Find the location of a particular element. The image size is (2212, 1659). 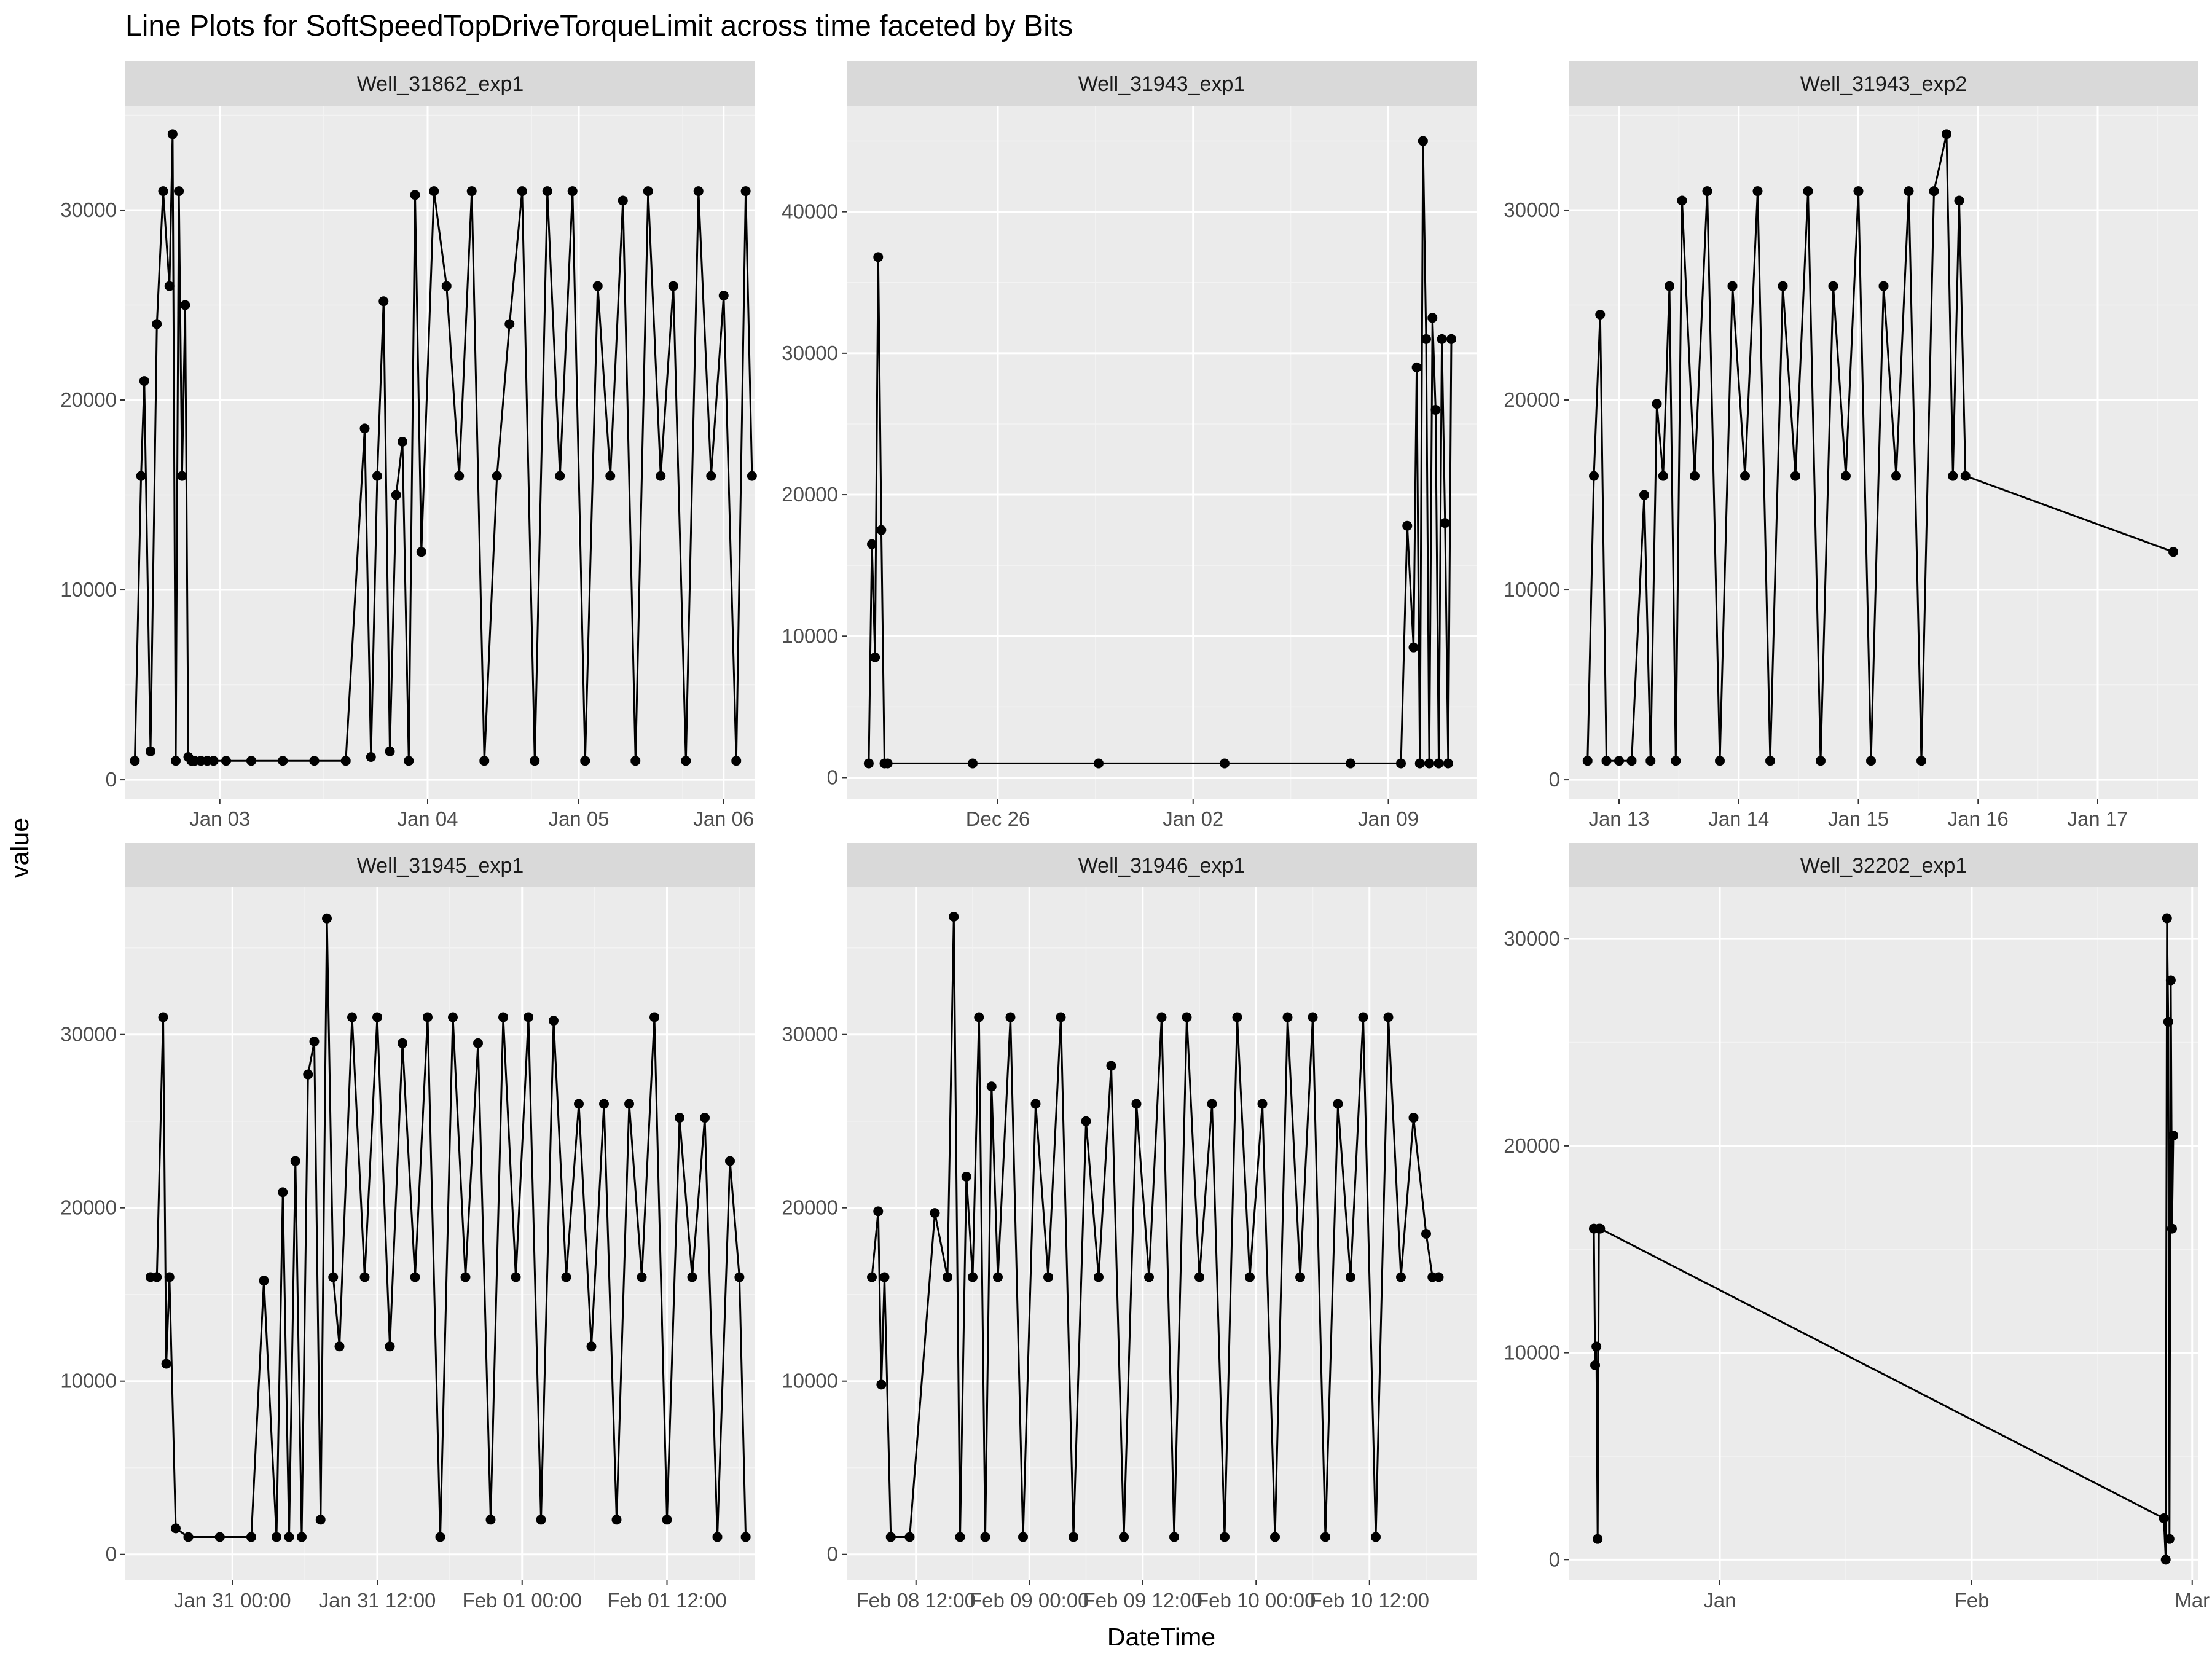

x-tick-label: Jan 31 12:00 is located at coordinates (377, 1600).